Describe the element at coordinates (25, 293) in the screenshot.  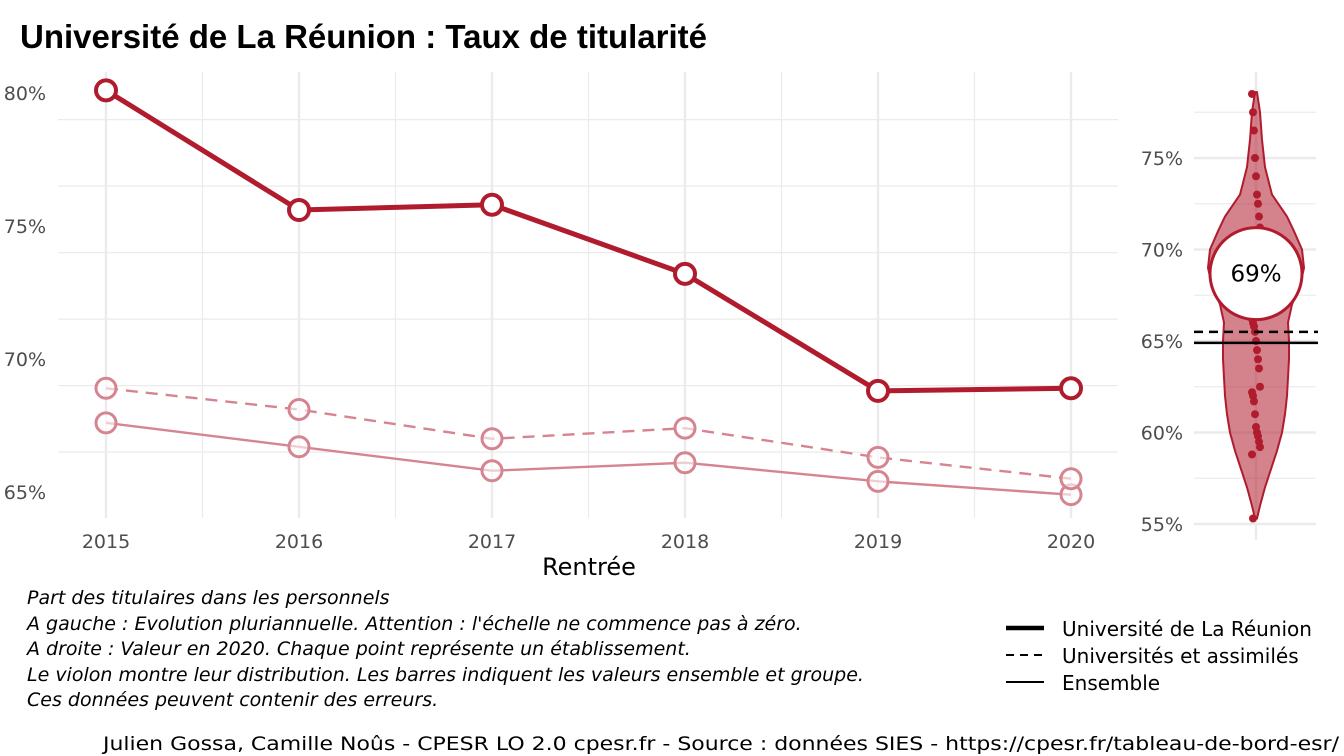
I see `left-y-tick-labels: 65% 70% 75% 80%` at that location.